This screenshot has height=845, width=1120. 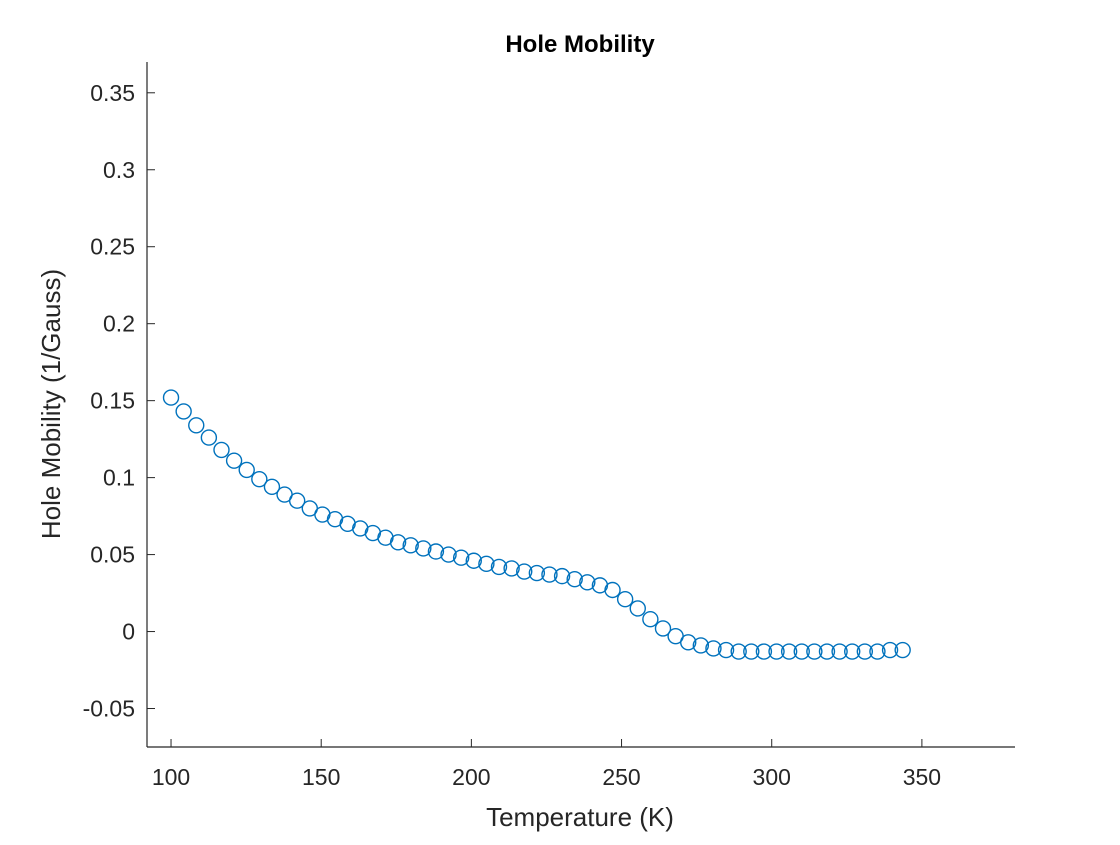 What do you see at coordinates (321, 777) in the screenshot?
I see `x-tick-label: 150` at bounding box center [321, 777].